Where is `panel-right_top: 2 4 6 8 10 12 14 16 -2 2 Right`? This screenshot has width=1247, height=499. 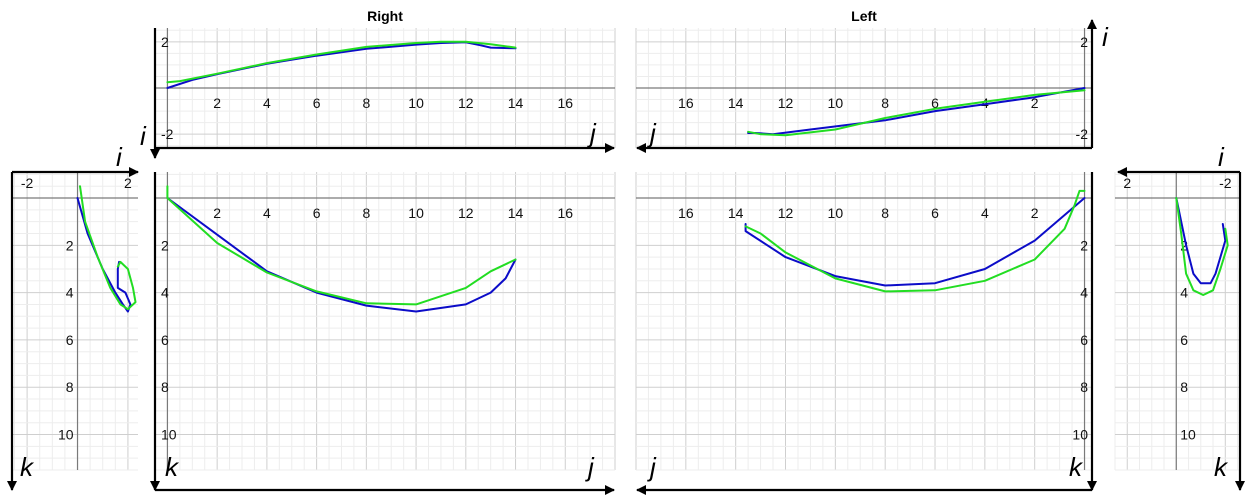
panel-right_top: 2 4 6 8 10 12 14 16 -2 2 Right is located at coordinates (385, 78).